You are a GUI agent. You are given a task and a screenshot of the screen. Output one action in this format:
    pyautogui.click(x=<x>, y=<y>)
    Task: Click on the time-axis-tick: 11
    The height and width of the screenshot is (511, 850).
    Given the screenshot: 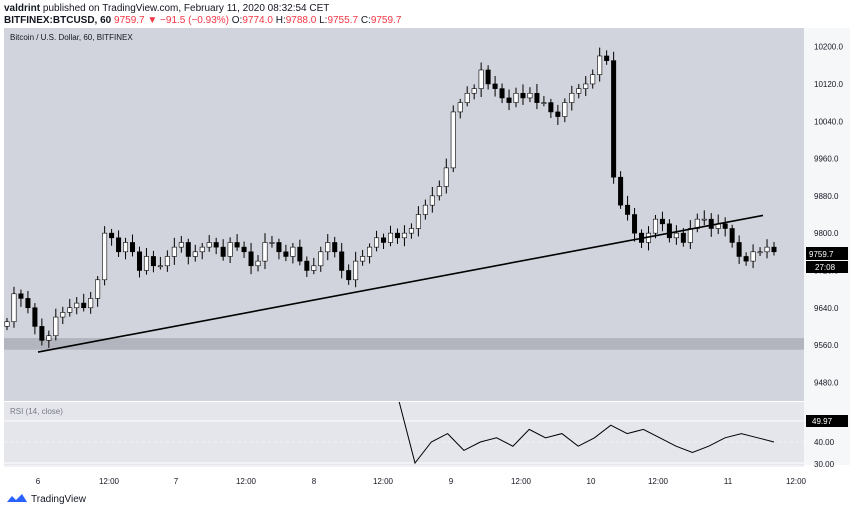 What is the action you would take?
    pyautogui.click(x=728, y=481)
    